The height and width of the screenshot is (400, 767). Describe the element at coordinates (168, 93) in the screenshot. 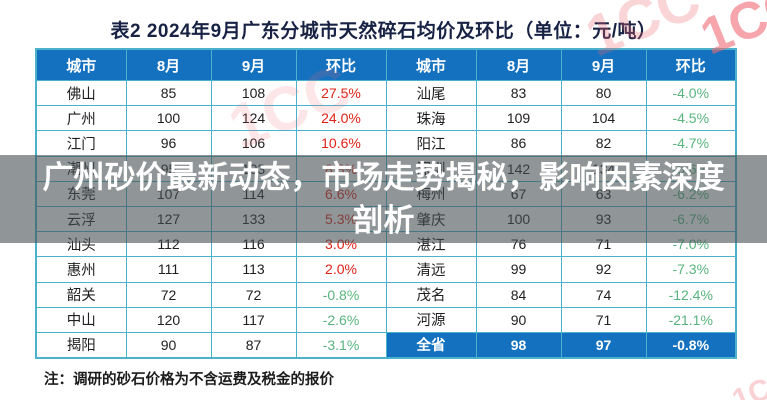

I see `price-cell: 85` at that location.